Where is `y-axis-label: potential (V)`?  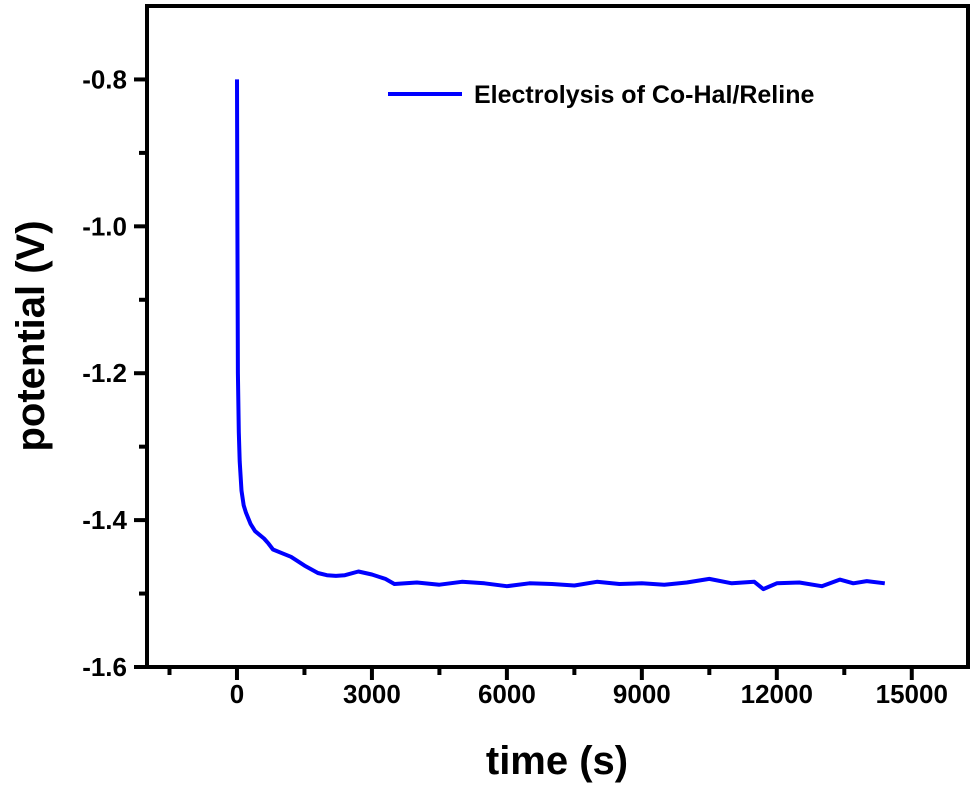
y-axis-label: potential (V) is located at coordinates (31, 335).